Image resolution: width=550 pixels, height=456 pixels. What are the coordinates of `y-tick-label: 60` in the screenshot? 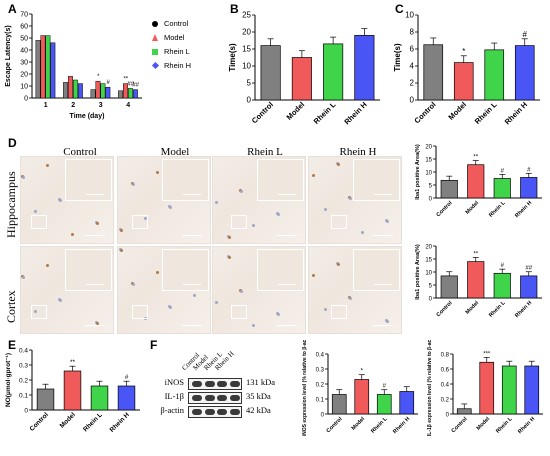 It's located at (24, 27).